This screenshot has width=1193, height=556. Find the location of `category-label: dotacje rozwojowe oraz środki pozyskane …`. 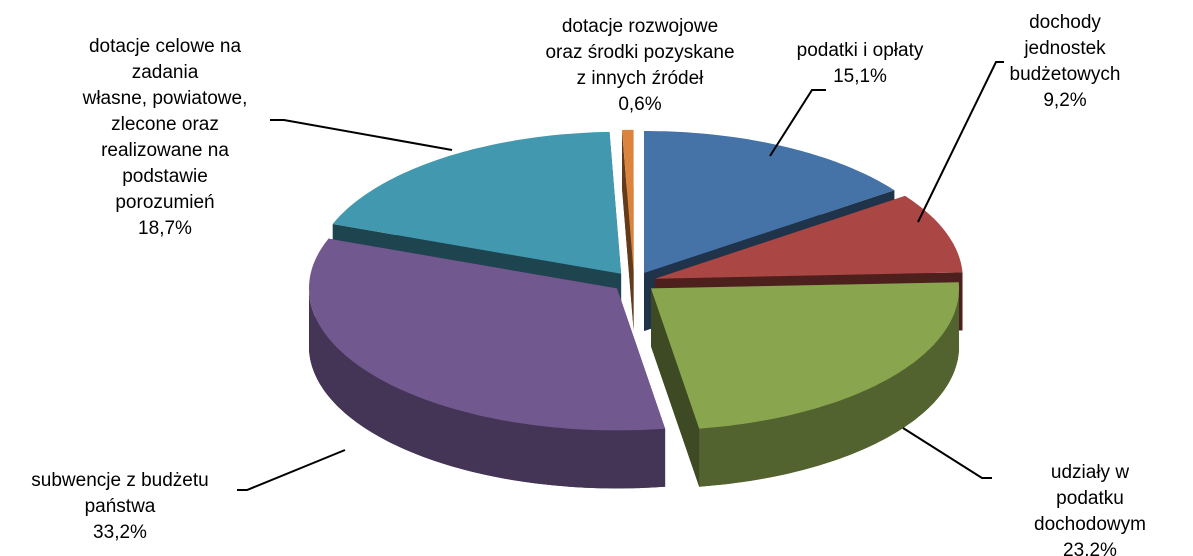

category-label: dotacje rozwojowe oraz środki pozyskane … is located at coordinates (640, 52).